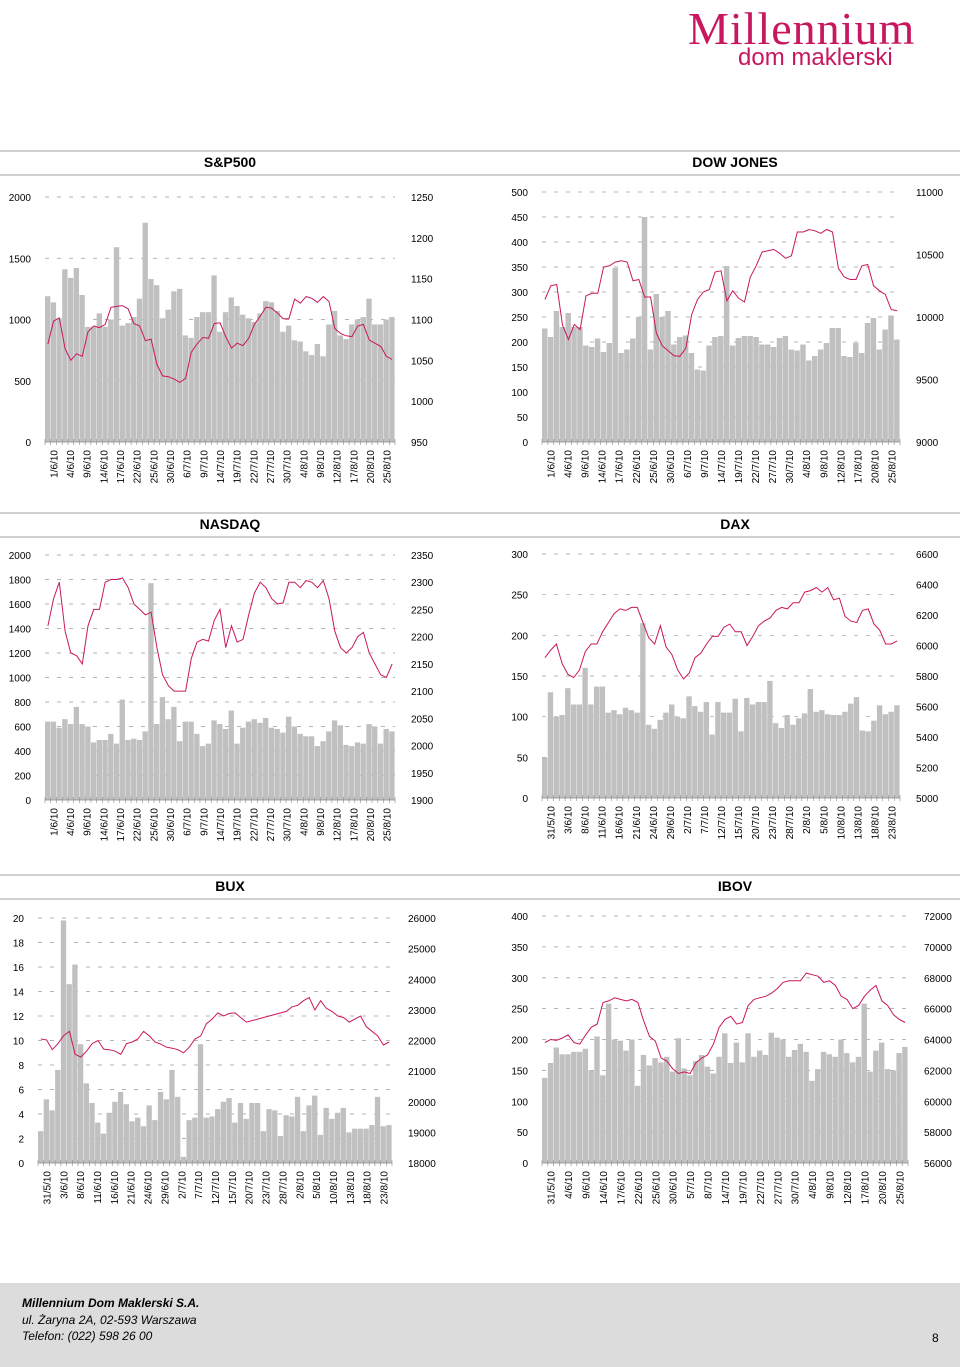 The image size is (960, 1367). I want to click on x-tick-label: 9/7/10, so click(204, 822).